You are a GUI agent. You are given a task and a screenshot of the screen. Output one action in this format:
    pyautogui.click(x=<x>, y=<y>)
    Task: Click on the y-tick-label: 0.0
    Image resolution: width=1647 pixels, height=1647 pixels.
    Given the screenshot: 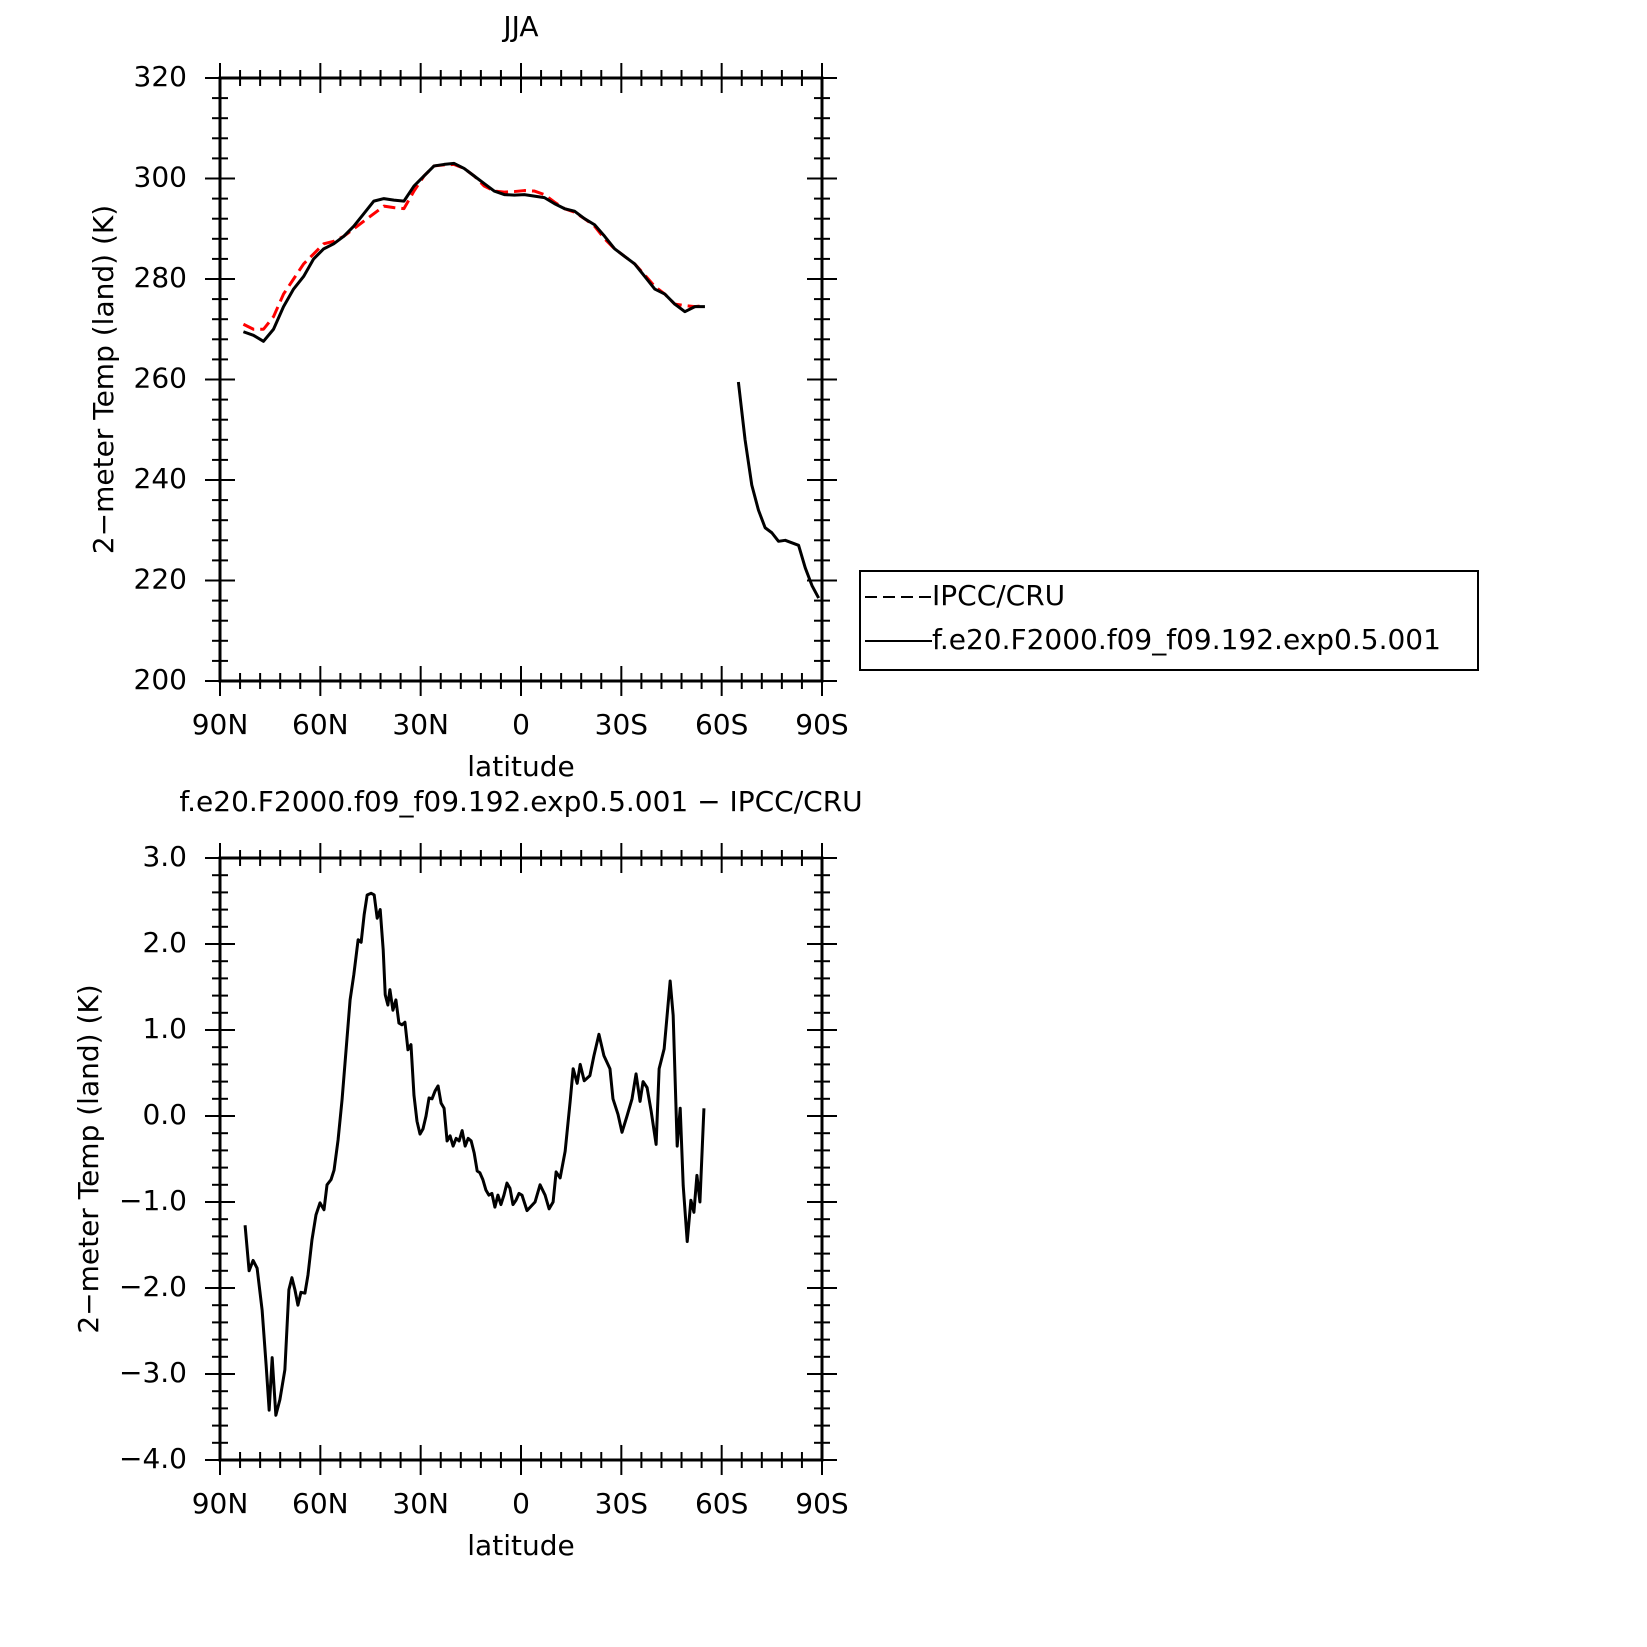 What is the action you would take?
    pyautogui.click(x=164, y=1114)
    